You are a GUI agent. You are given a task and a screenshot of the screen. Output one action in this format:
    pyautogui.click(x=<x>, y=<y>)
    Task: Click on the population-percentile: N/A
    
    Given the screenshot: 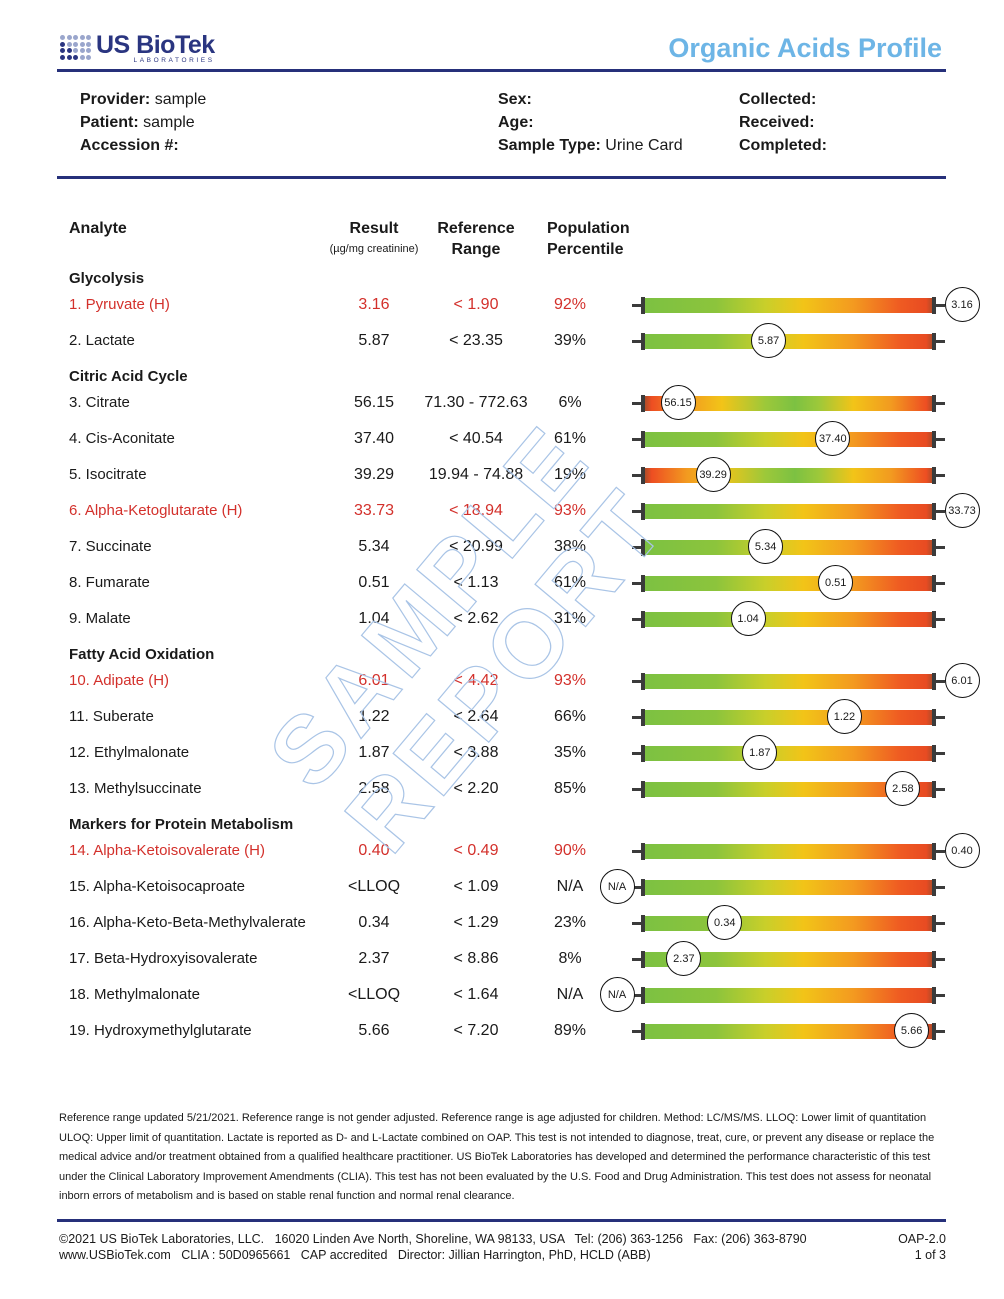 What is the action you would take?
    pyautogui.click(x=570, y=886)
    